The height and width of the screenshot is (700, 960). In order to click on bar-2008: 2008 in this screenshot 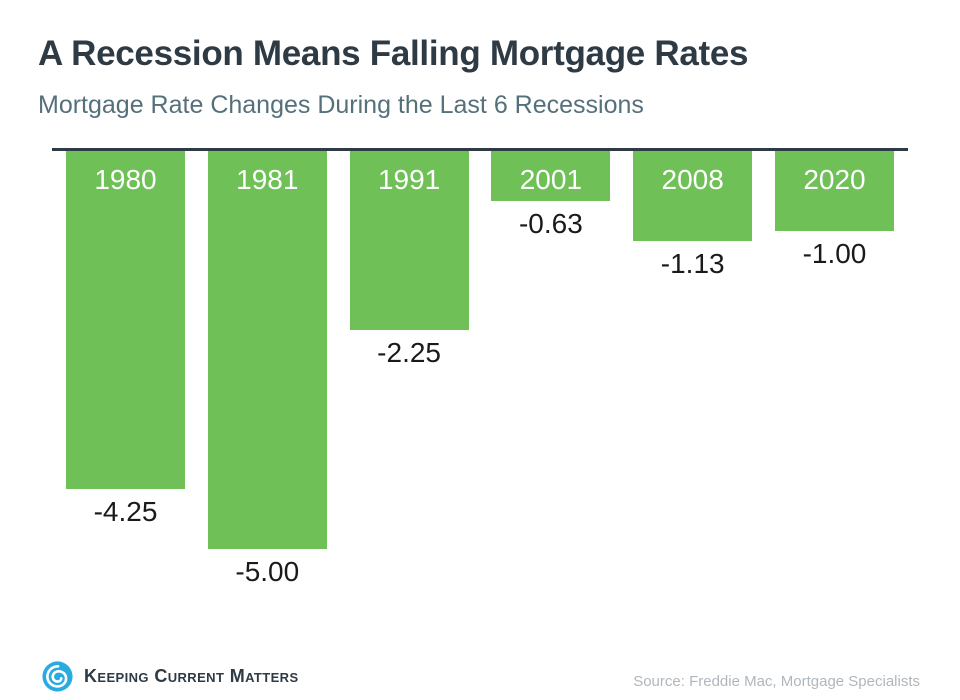, I will do `click(693, 196)`.